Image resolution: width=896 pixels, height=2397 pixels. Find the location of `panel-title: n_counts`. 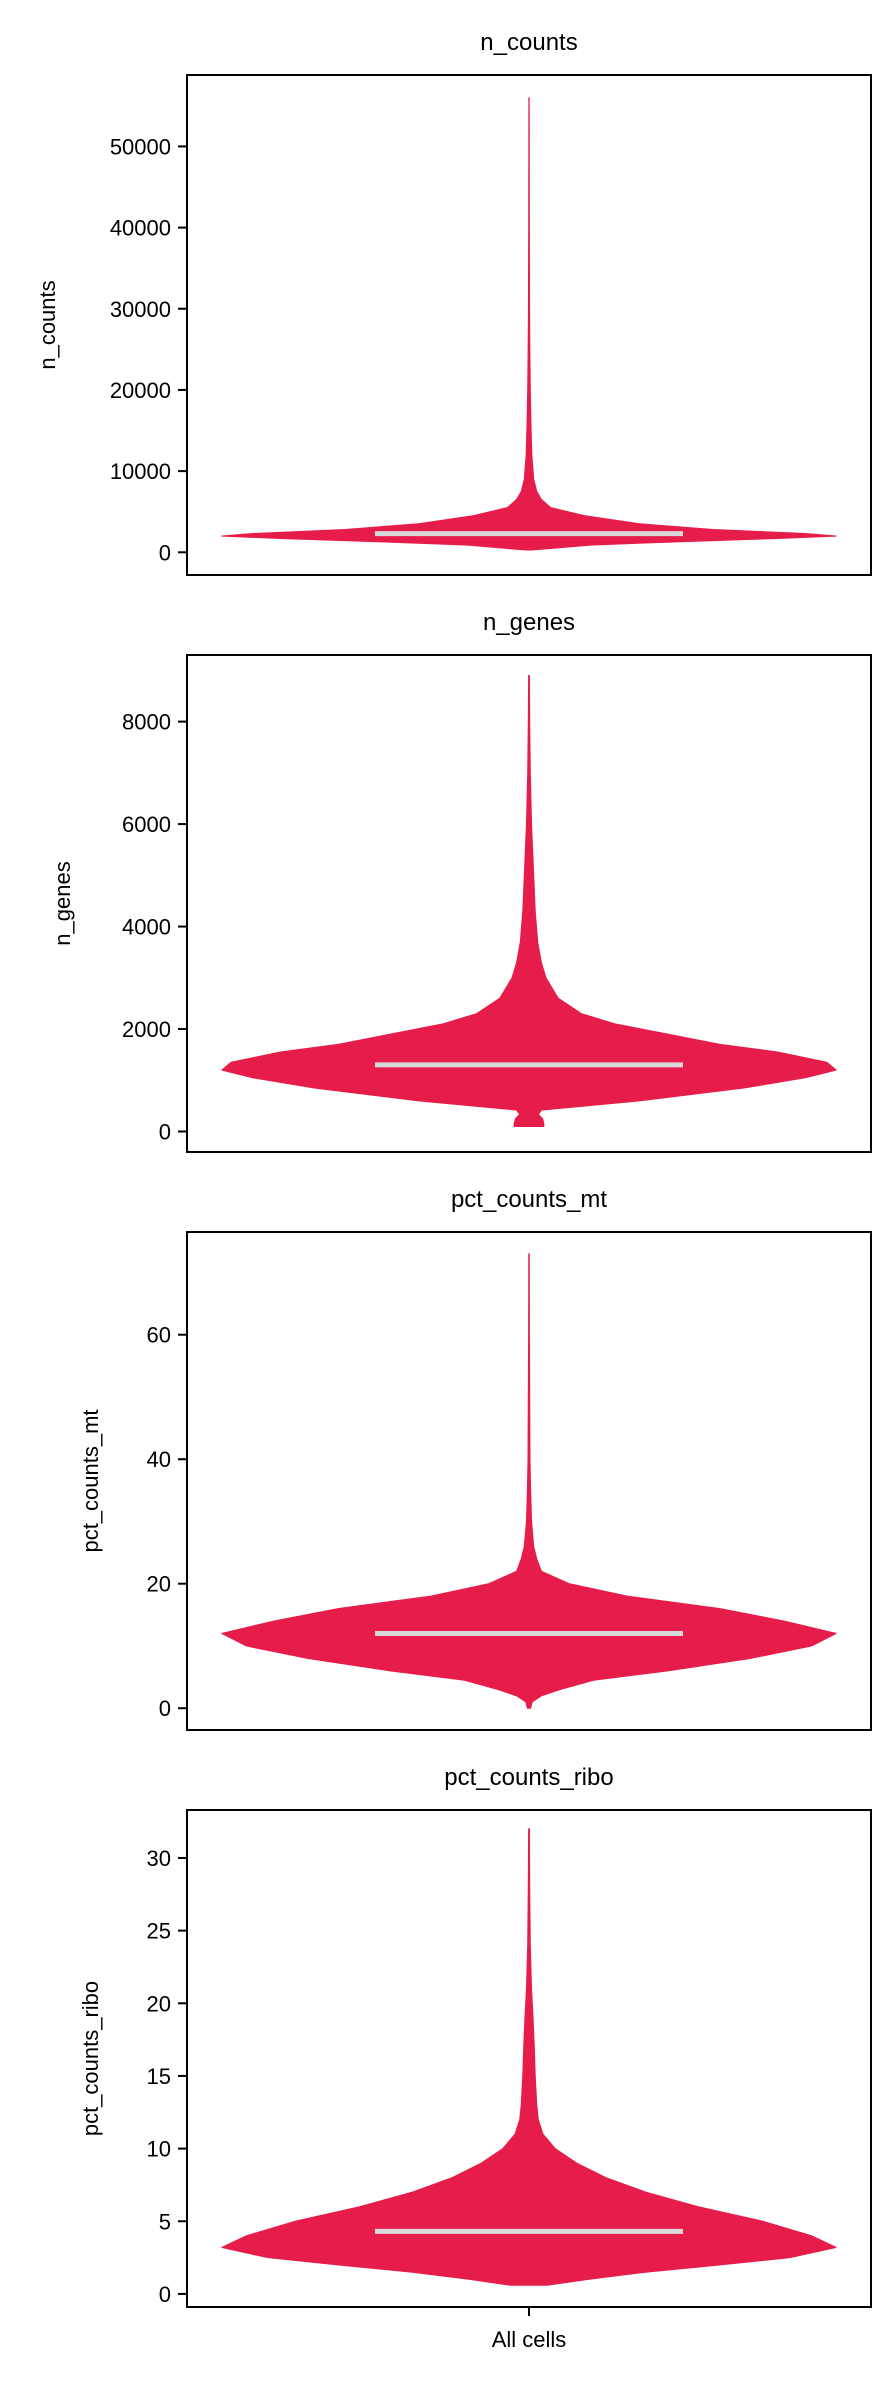

panel-title: n_counts is located at coordinates (528, 42).